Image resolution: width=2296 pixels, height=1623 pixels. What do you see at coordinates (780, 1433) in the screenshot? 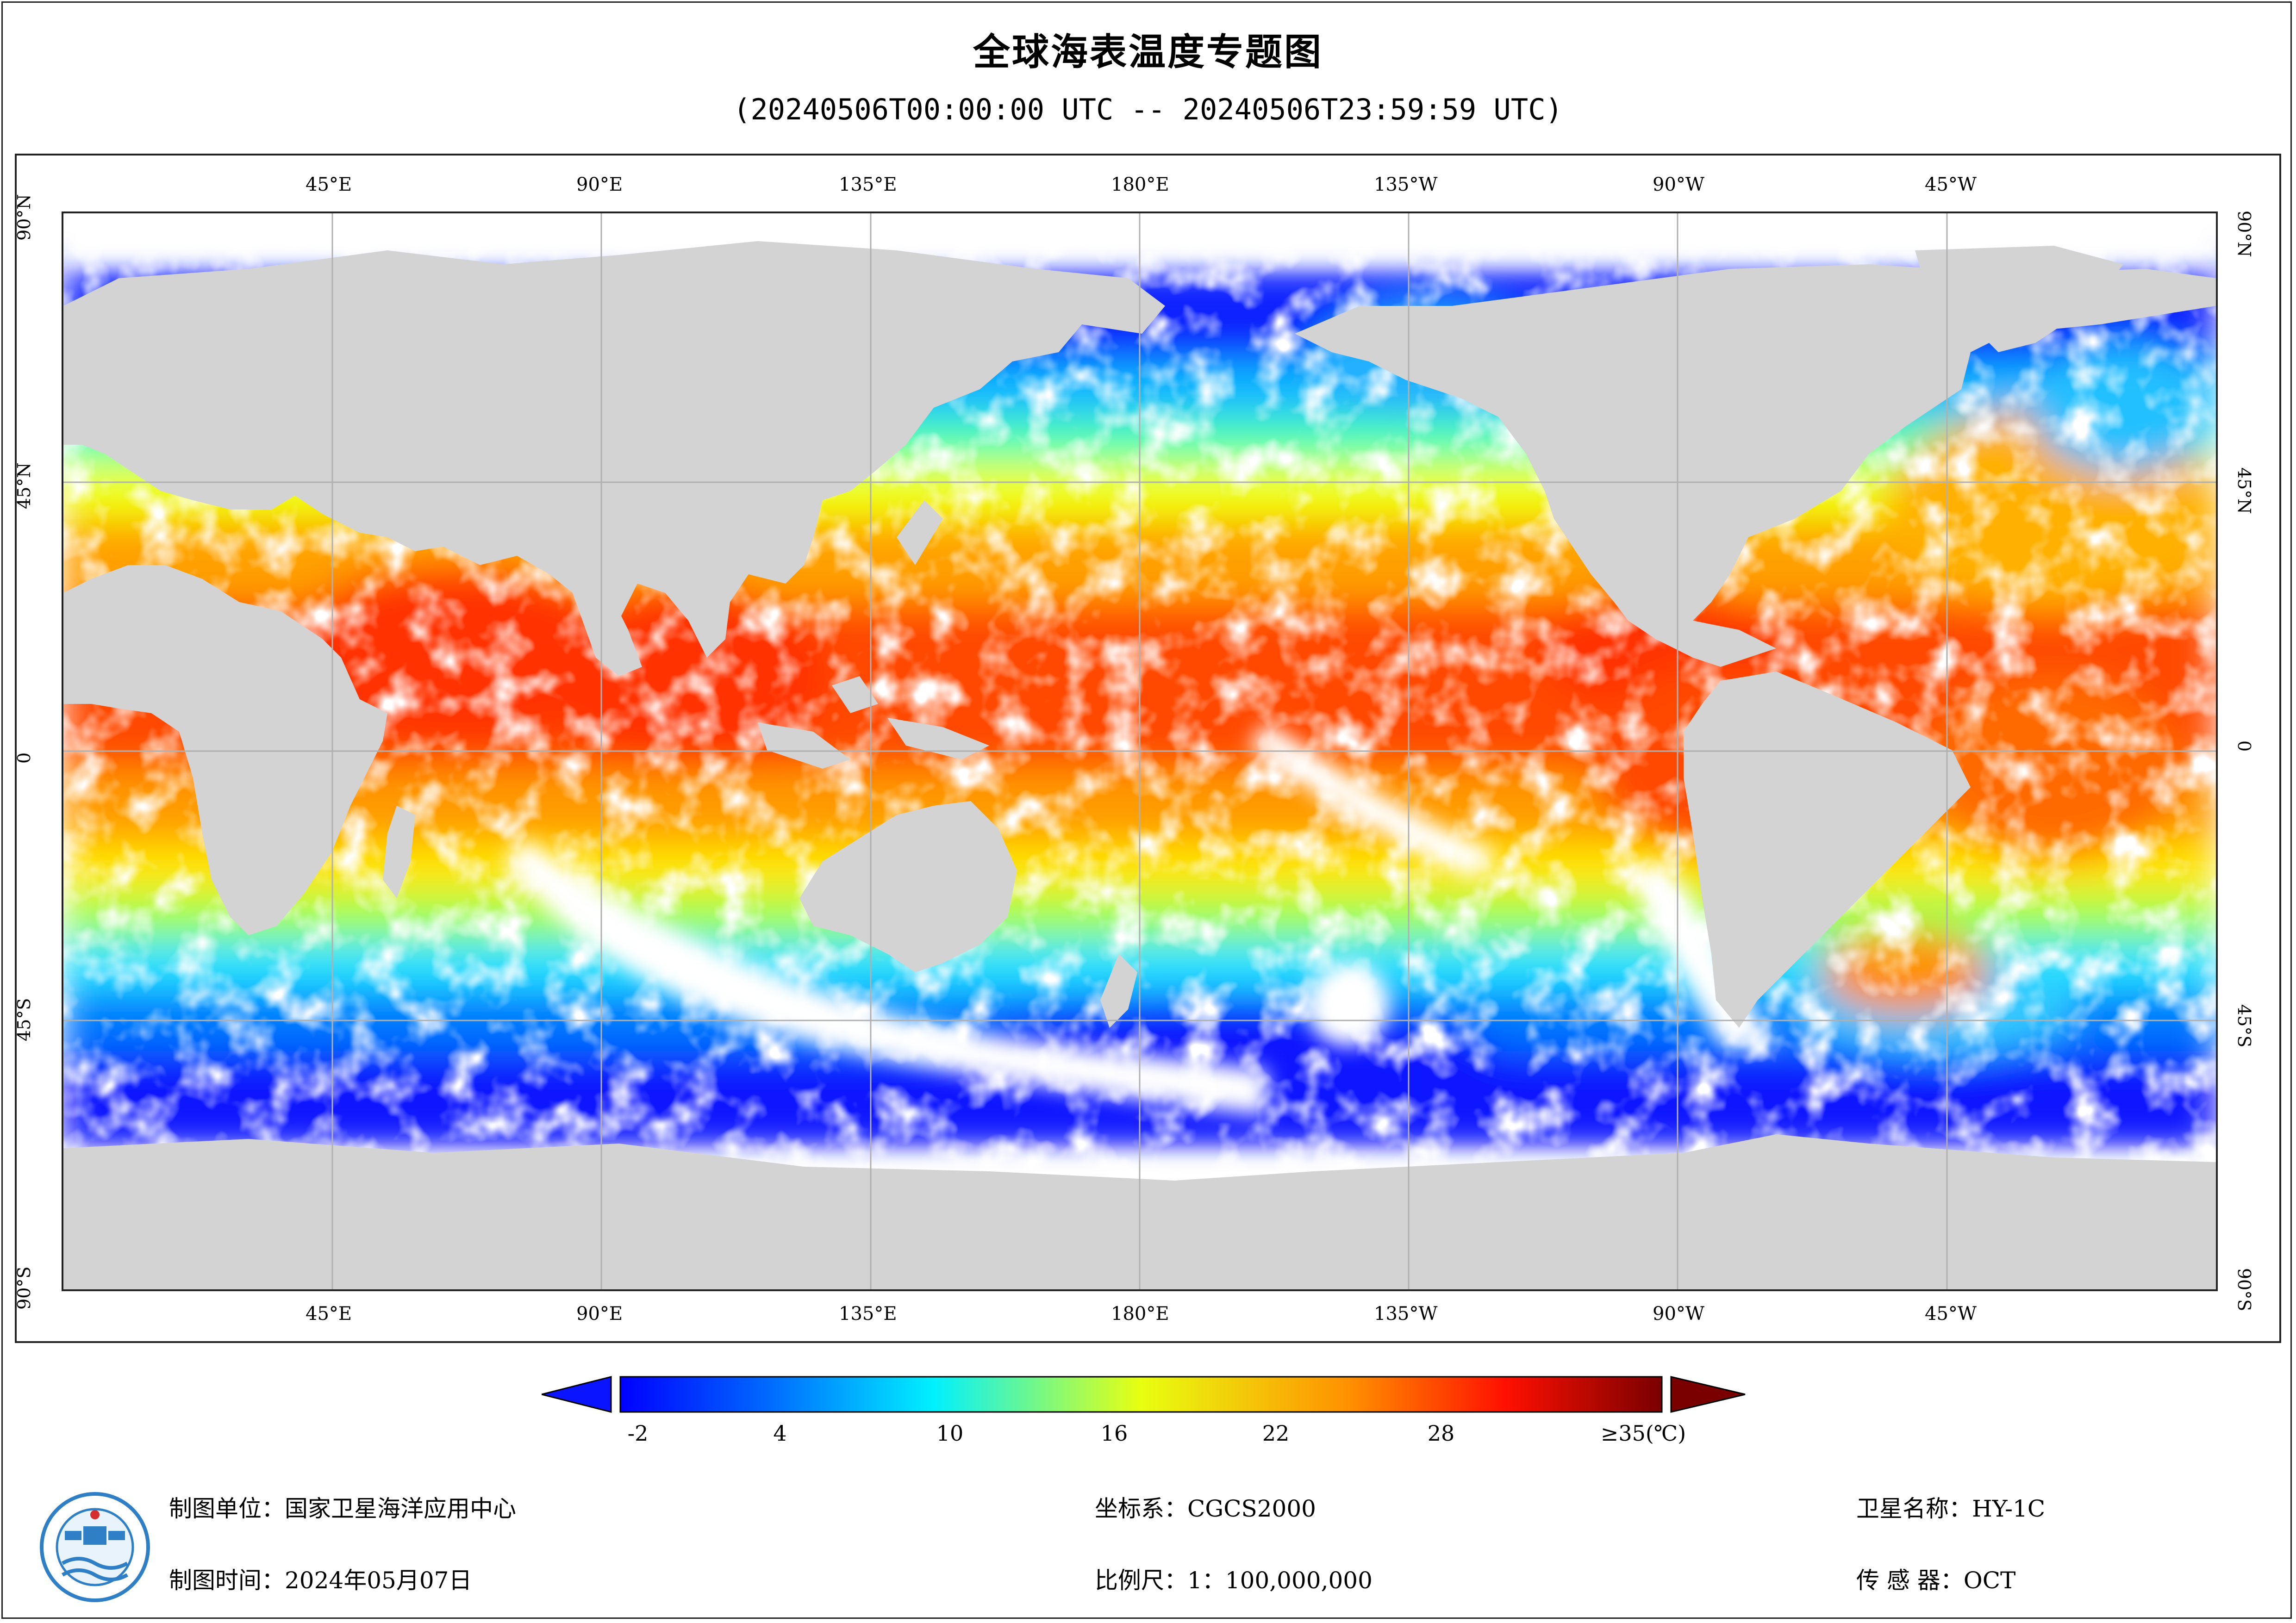
I see `colorbar-tick-4: 4` at bounding box center [780, 1433].